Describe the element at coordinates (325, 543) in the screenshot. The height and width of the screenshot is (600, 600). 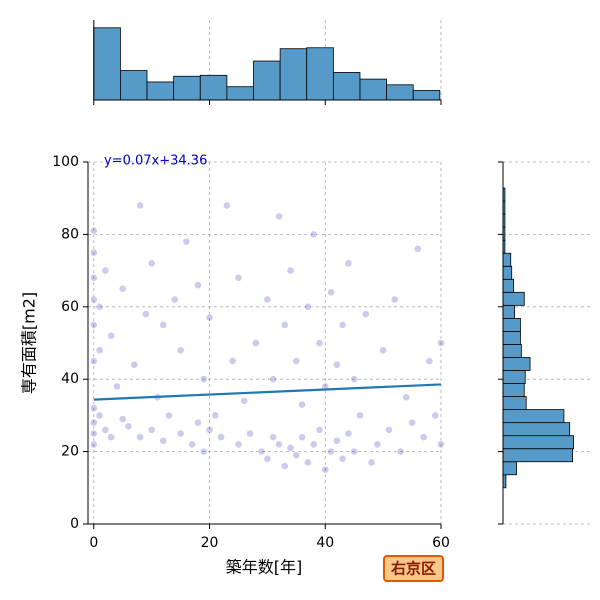
I see `x-tick-label: 40` at that location.